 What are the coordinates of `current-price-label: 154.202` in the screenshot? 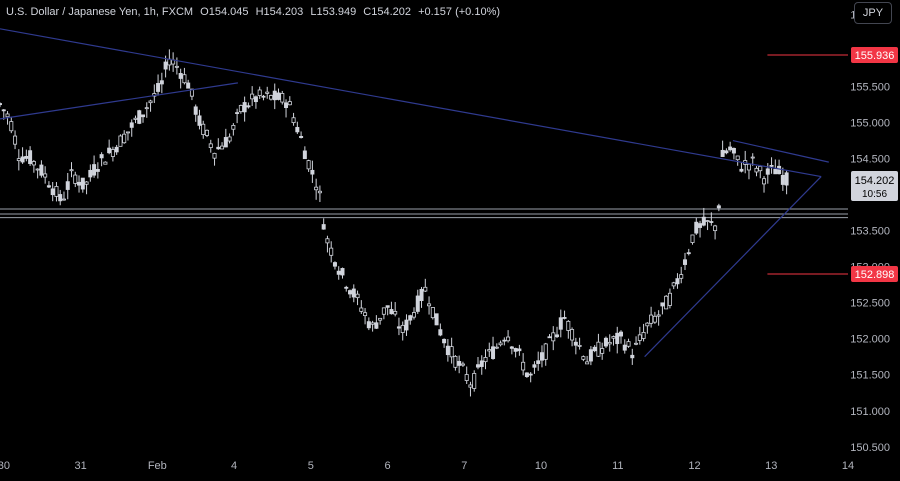 It's located at (875, 181).